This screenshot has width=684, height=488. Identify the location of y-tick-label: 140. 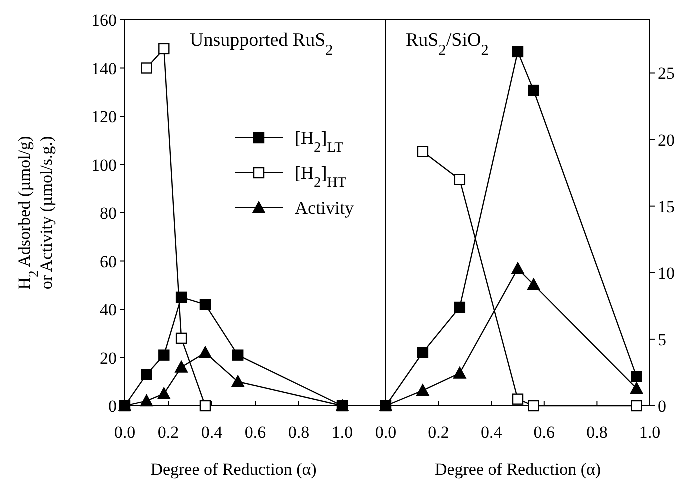
(104, 68).